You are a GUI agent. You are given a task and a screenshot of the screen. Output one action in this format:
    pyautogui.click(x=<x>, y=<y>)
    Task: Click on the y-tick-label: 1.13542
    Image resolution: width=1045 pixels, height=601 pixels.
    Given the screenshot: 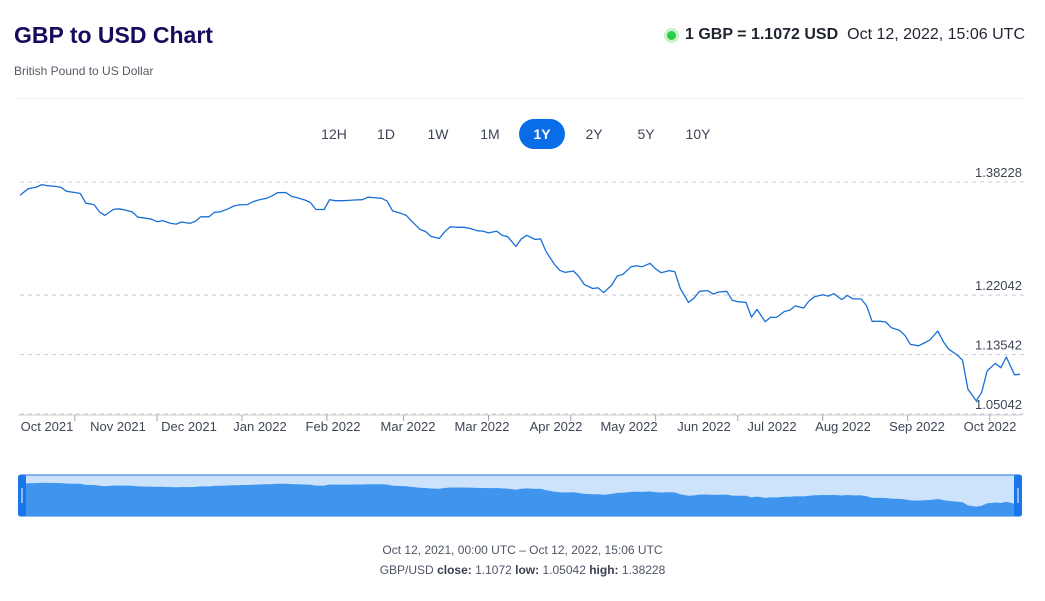 What is the action you would take?
    pyautogui.click(x=998, y=345)
    